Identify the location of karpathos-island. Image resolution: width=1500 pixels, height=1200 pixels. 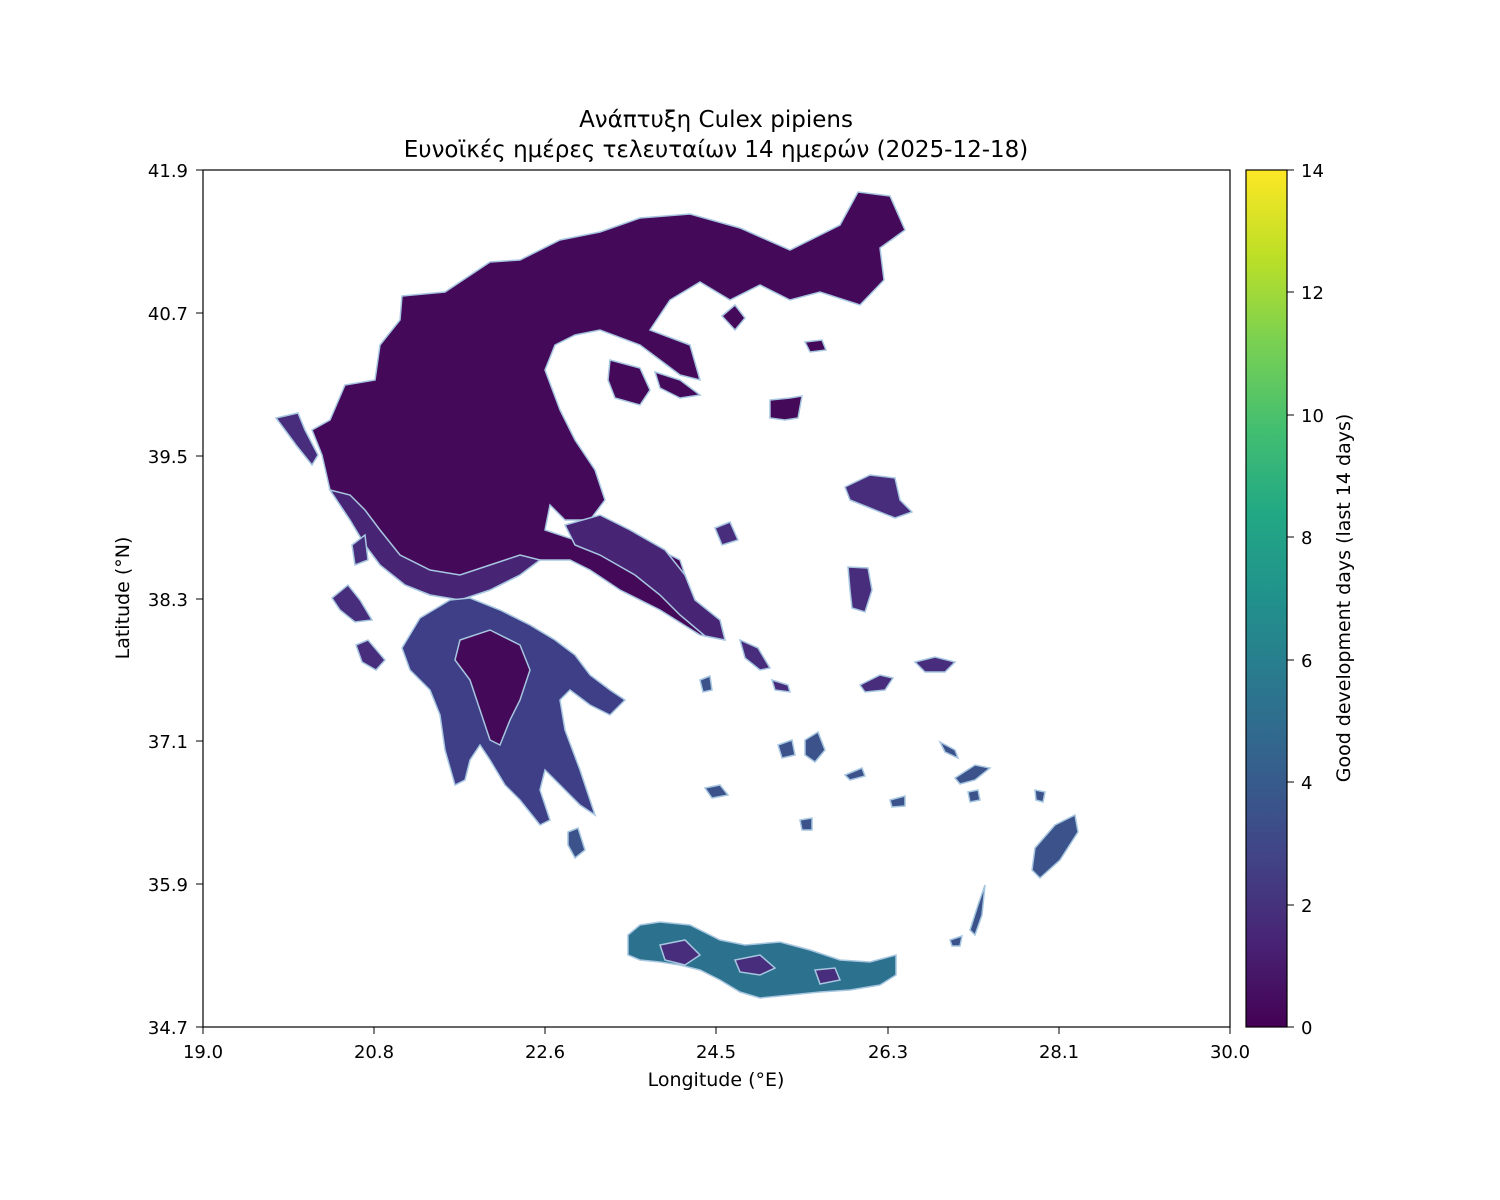
(977, 910).